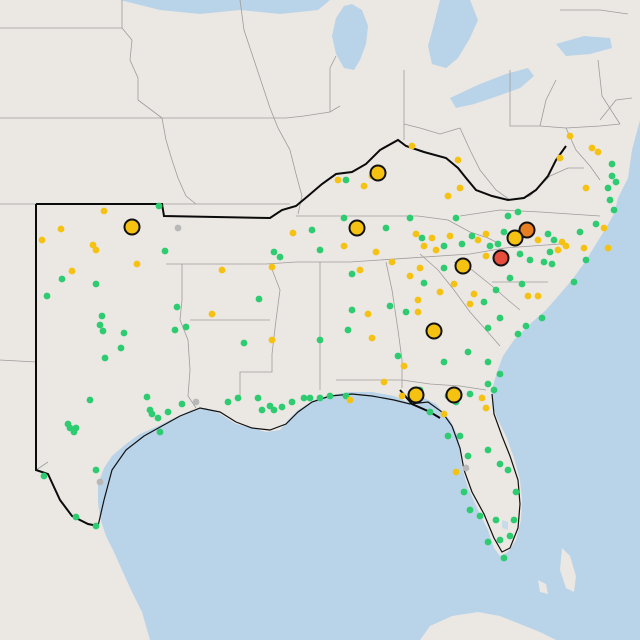 Image resolution: width=640 pixels, height=640 pixels. I want to click on alert-marker-orange, so click(527, 230).